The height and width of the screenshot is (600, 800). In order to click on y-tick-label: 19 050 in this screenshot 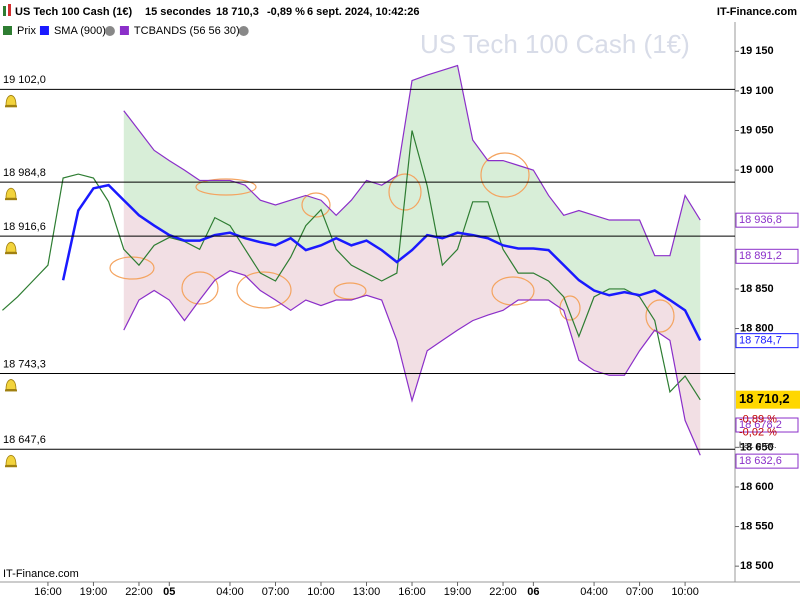, I will do `click(757, 130)`.